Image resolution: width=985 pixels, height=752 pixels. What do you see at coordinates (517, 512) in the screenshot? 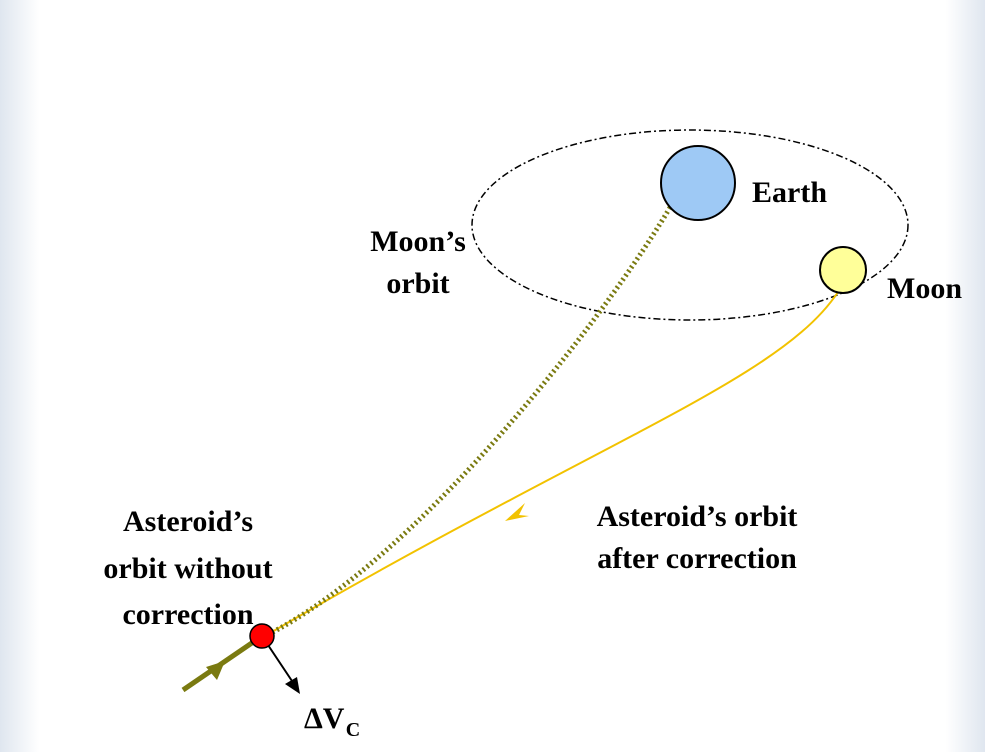
I see `orbit-arrow` at bounding box center [517, 512].